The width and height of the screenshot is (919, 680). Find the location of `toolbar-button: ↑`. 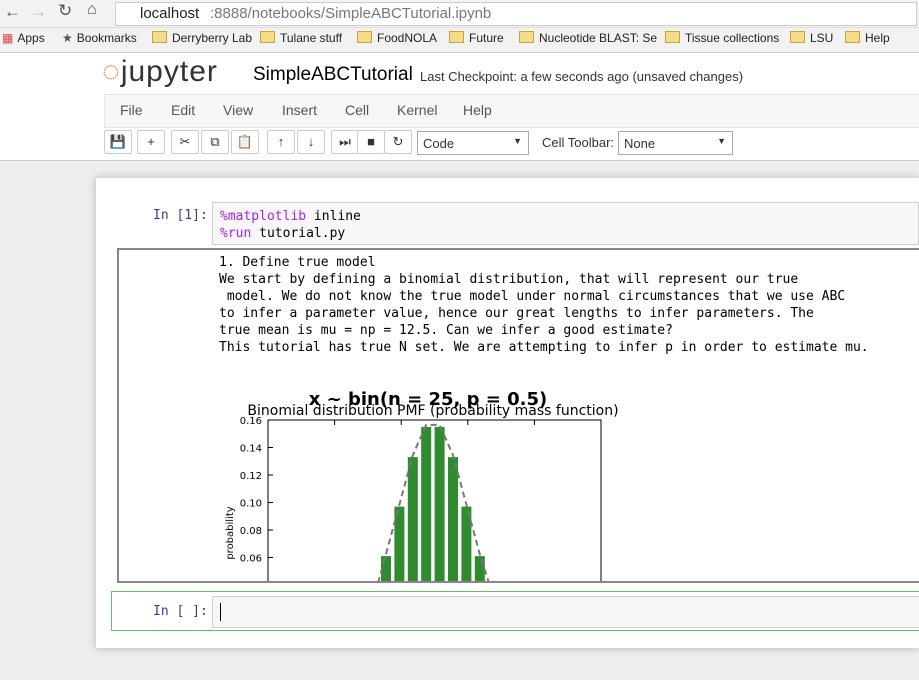

toolbar-button: ↑ is located at coordinates (281, 142).